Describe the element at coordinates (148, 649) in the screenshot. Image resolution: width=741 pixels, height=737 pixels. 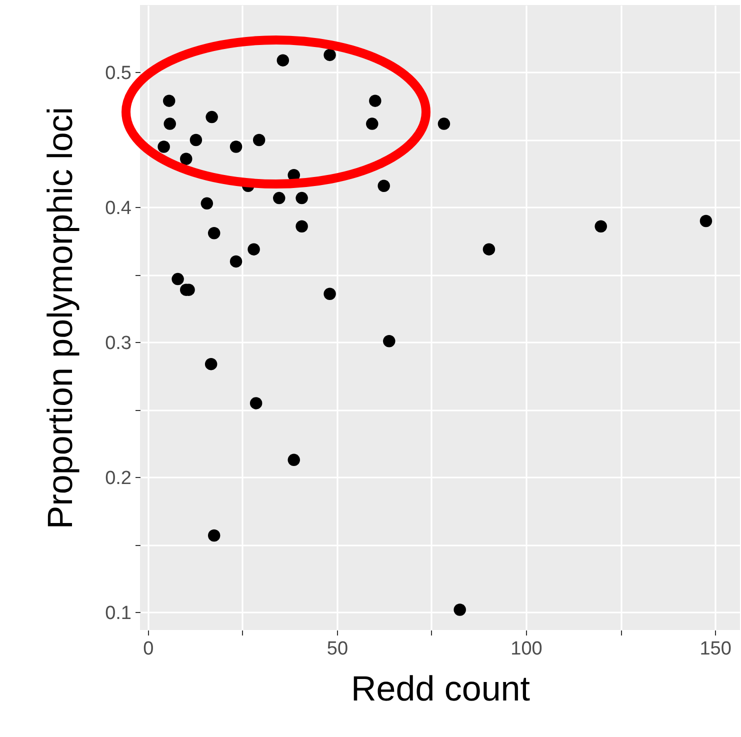
I see `x-tick-label: 0` at that location.